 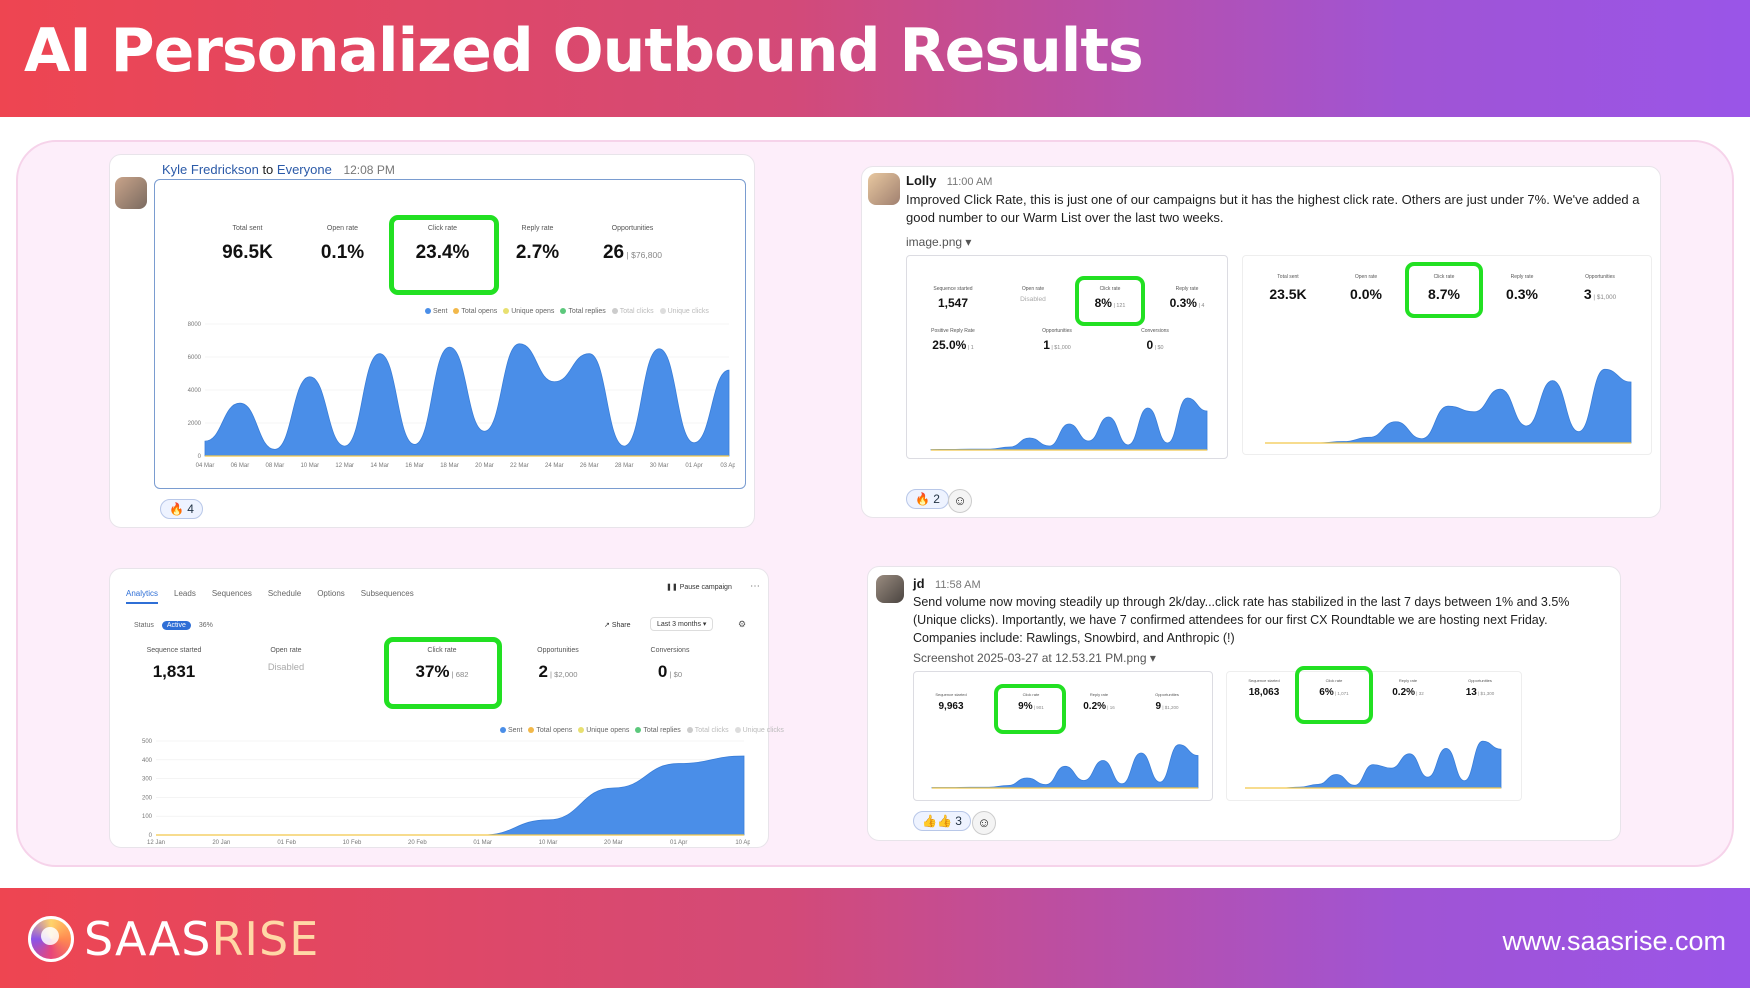 What do you see at coordinates (670, 650) in the screenshot?
I see `metric-label: Conversions` at bounding box center [670, 650].